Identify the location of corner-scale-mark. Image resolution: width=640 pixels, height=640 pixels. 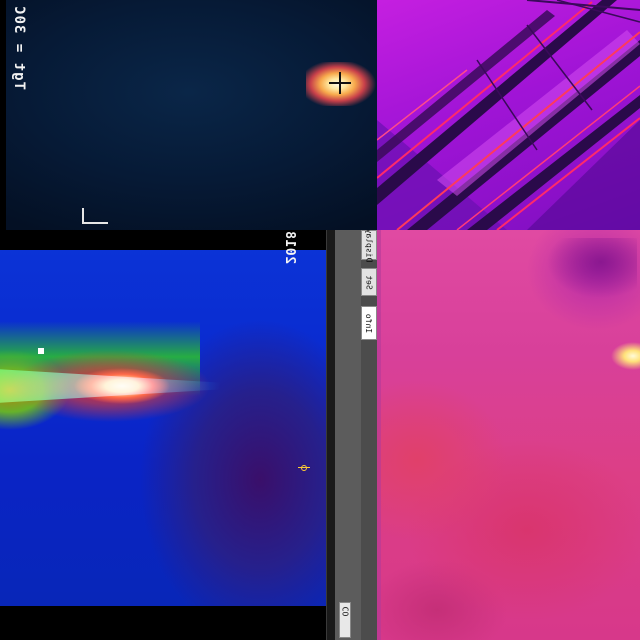
(95, 216).